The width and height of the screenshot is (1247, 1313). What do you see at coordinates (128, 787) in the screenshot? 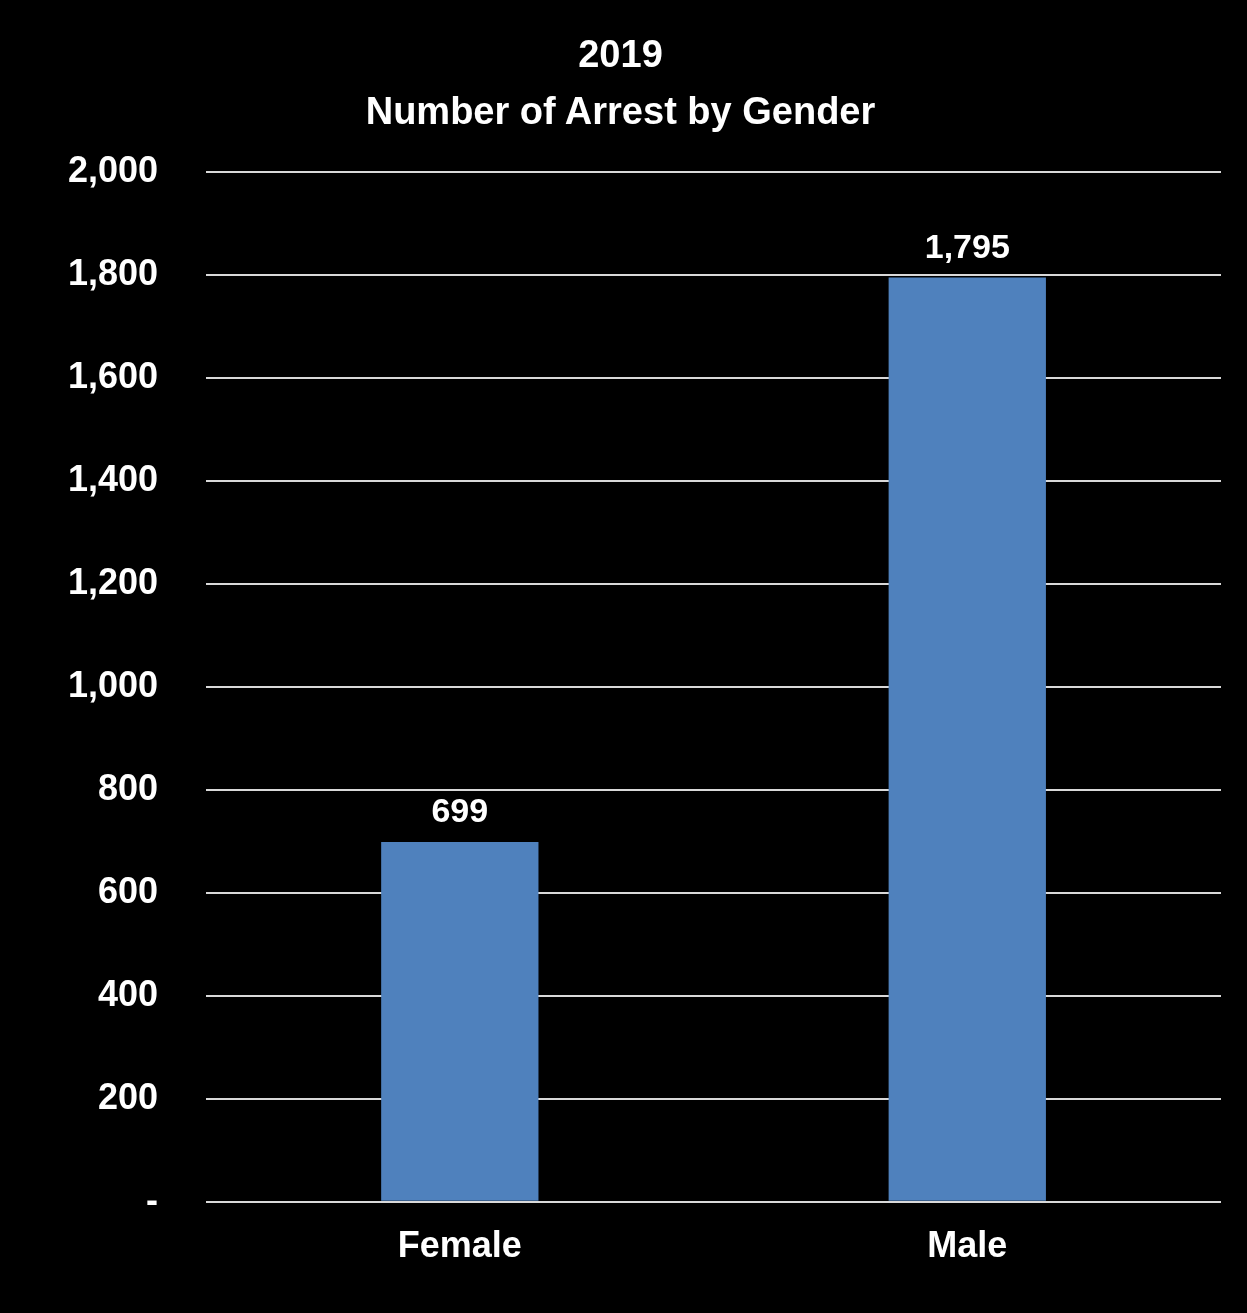
I see `y-tick-label: 800` at bounding box center [128, 787].